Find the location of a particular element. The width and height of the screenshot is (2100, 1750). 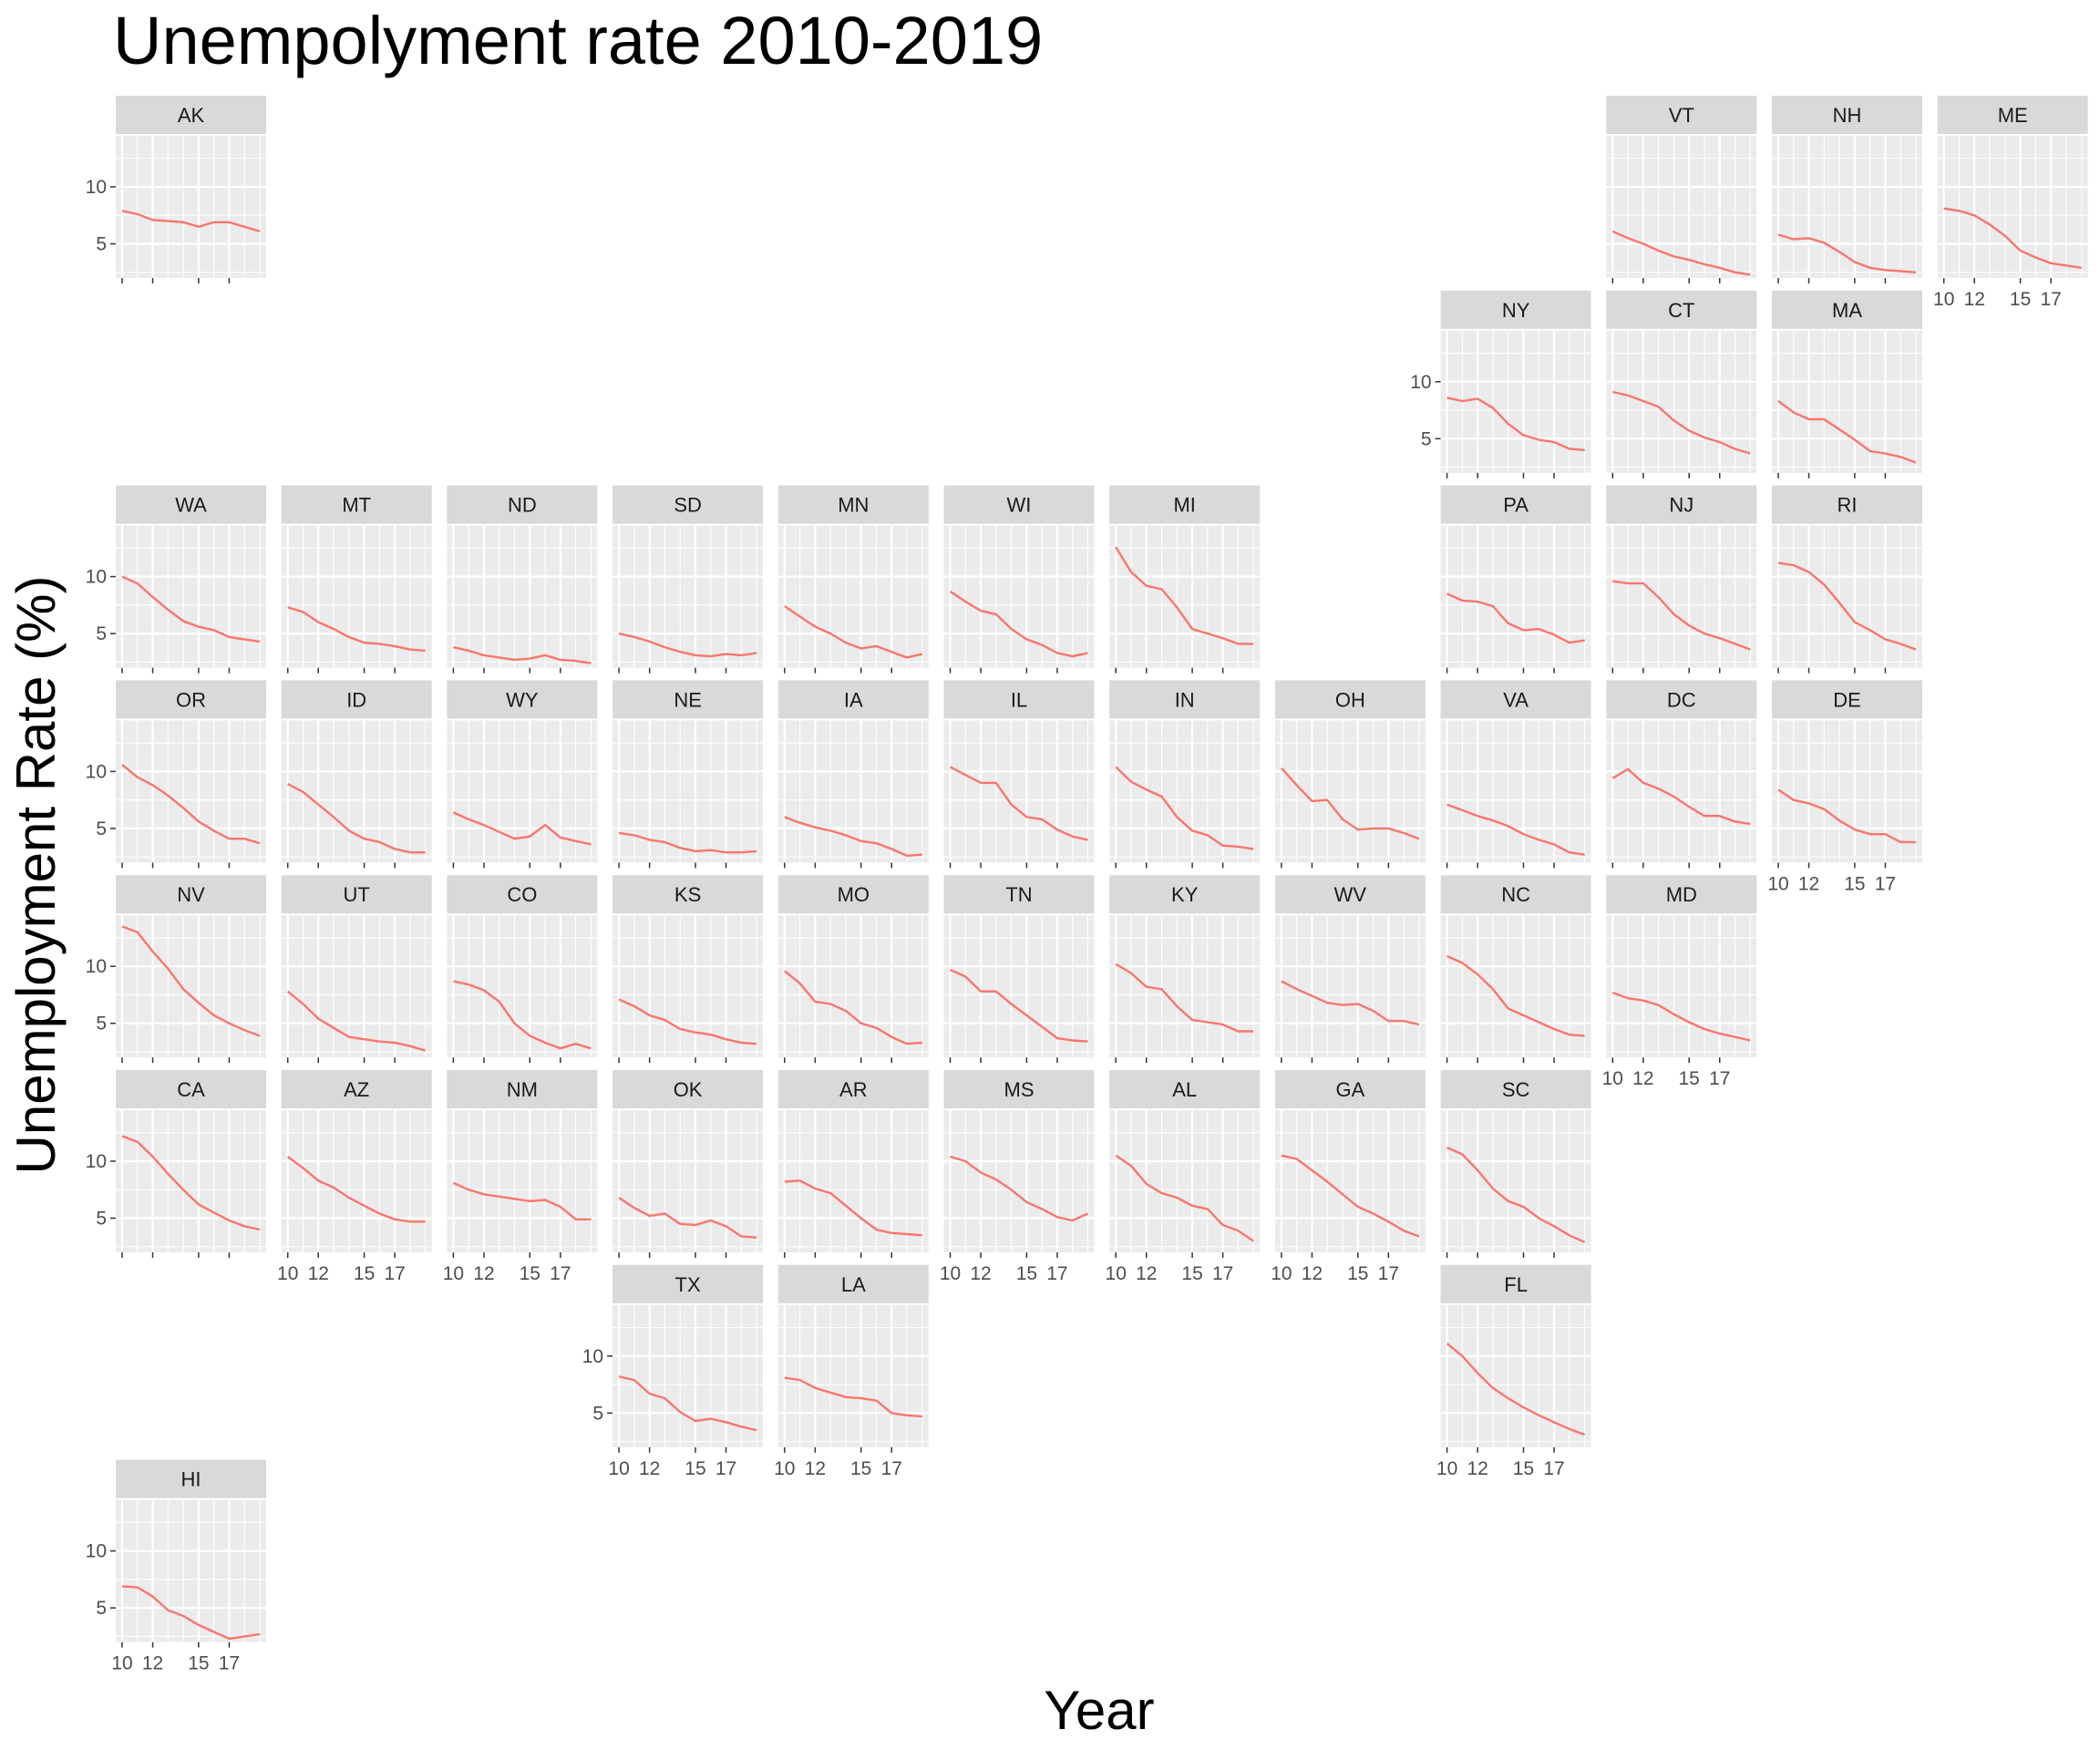

x-axis-title: Year is located at coordinates (1099, 1711).